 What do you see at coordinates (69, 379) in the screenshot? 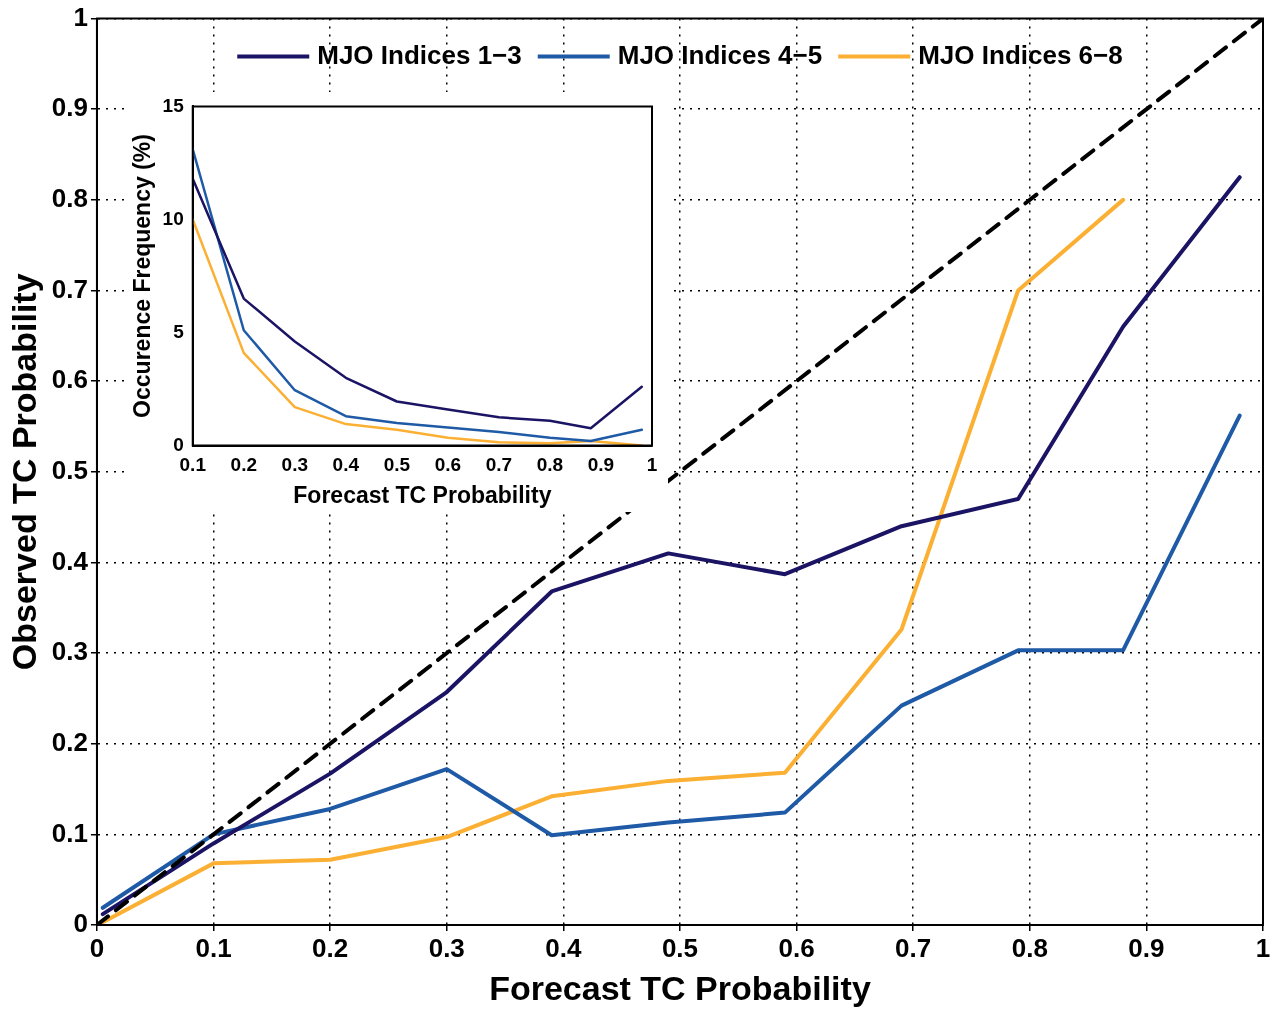
I see `y-tick-label: 0.6` at bounding box center [69, 379].